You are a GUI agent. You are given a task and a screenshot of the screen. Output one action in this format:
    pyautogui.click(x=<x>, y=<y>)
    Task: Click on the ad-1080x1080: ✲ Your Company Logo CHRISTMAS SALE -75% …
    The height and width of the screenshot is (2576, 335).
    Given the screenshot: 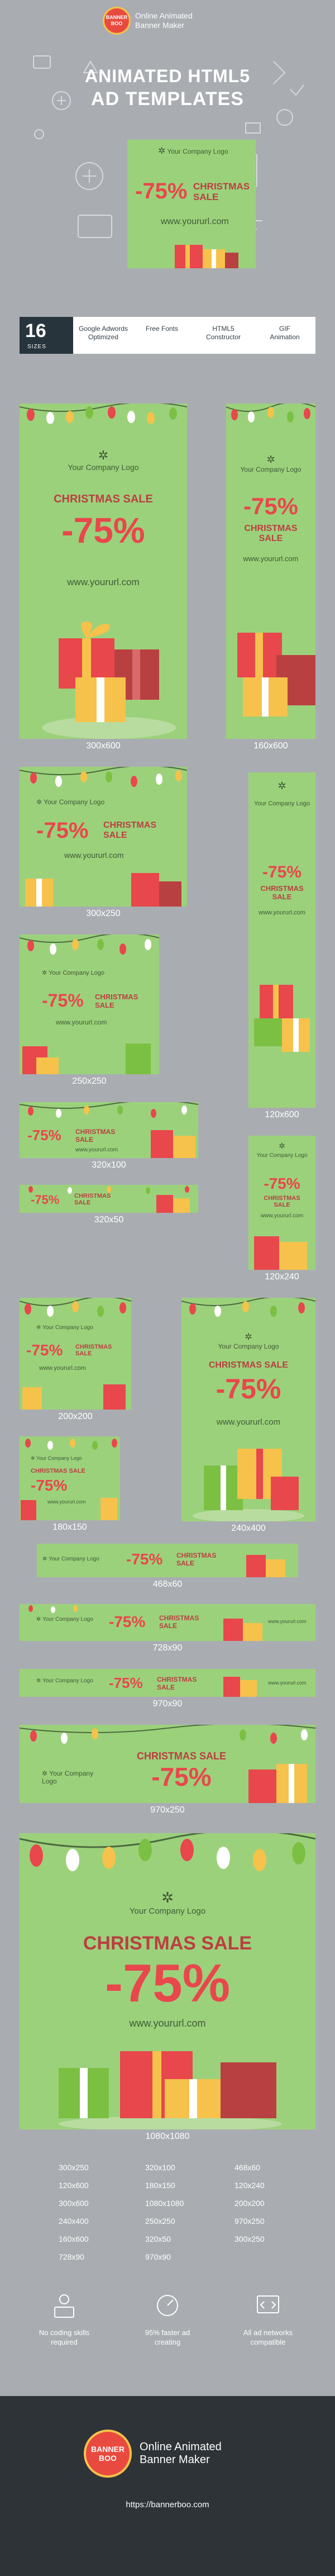 What is the action you would take?
    pyautogui.click(x=167, y=1981)
    